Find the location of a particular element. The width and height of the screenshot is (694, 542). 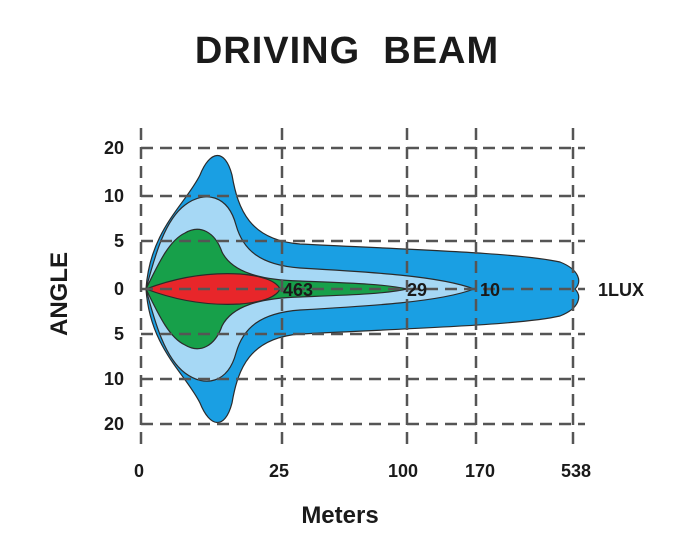

contour-label-463: 463 is located at coordinates (298, 290).